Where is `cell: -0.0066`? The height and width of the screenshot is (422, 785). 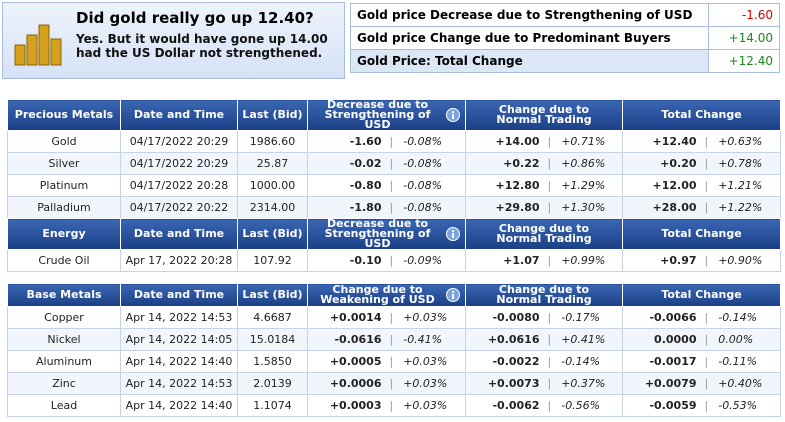
cell: -0.0066 is located at coordinates (661, 317).